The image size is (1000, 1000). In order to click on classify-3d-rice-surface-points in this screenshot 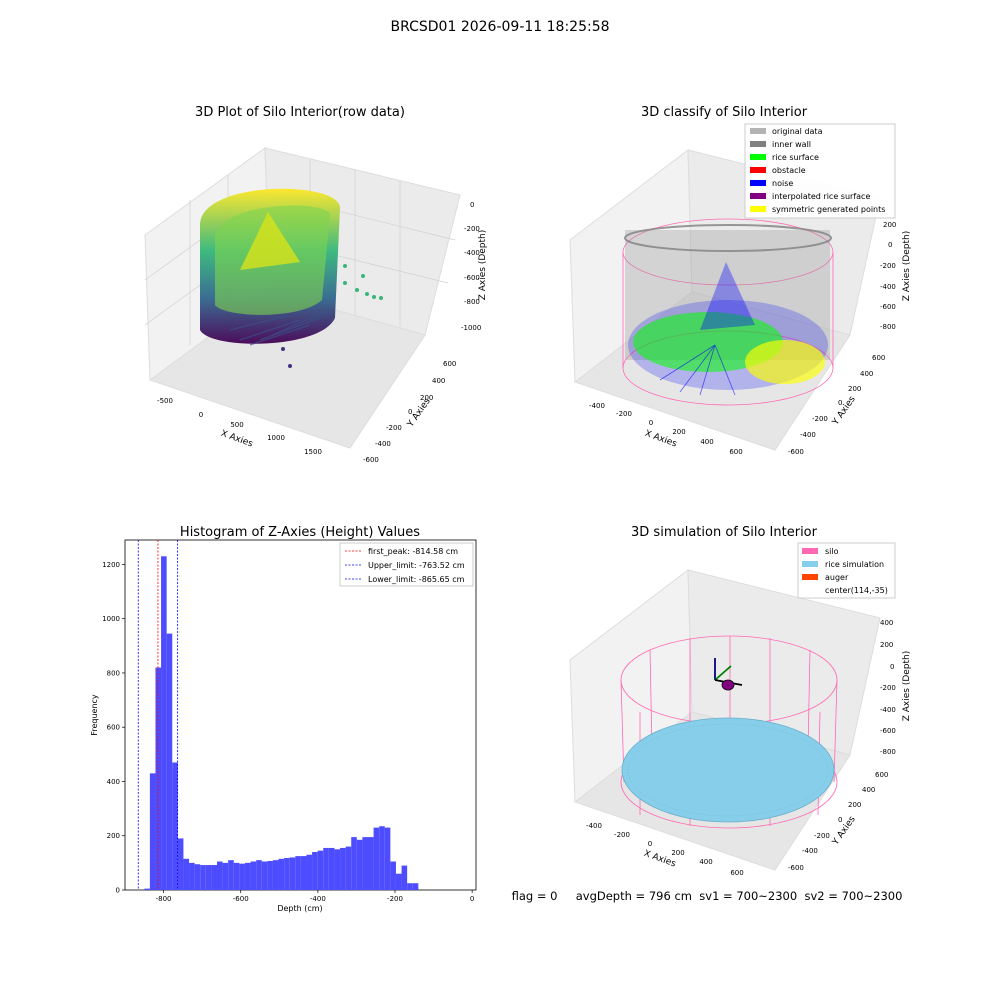, I will do `click(708, 342)`.